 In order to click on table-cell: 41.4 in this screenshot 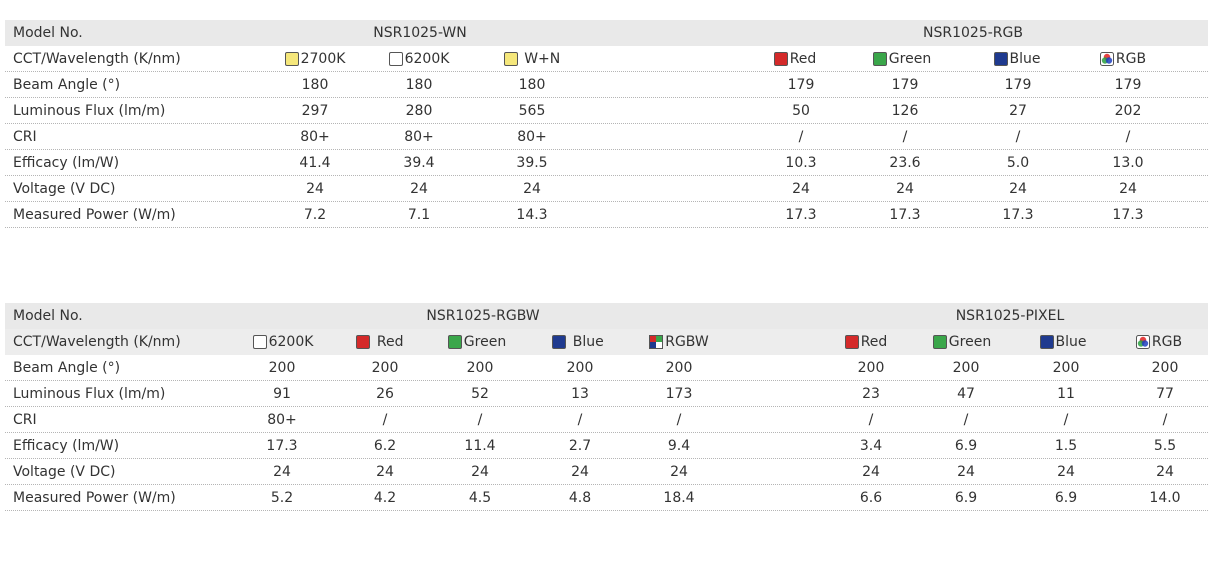, I will do `click(315, 163)`.